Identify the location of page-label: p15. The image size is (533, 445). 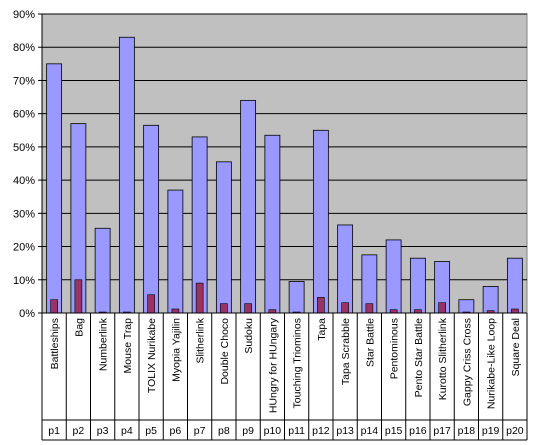
(394, 431).